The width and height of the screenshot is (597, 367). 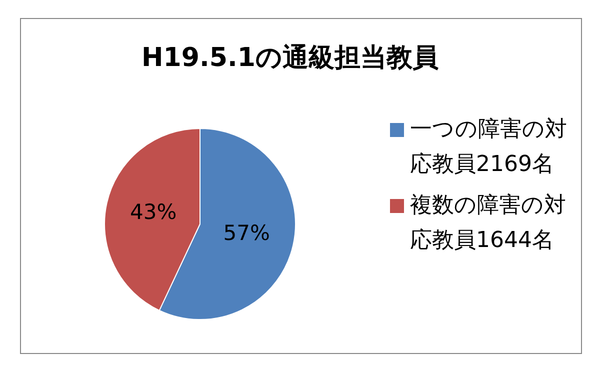 I want to click on legend-label: 複数の障害の対応教員1644名, so click(x=488, y=223).